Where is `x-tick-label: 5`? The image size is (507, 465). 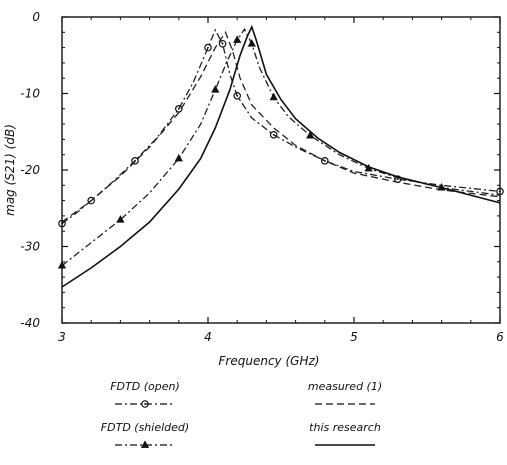 x-tick-label: 5 is located at coordinates (354, 337).